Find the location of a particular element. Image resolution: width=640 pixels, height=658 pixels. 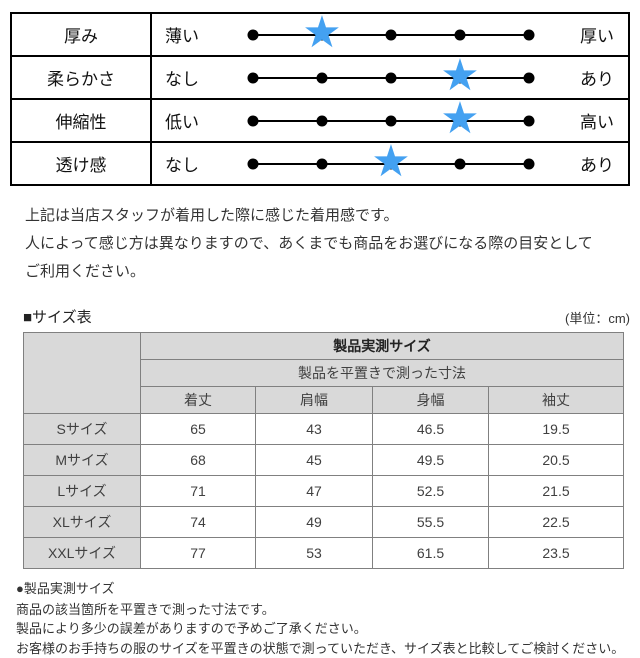

measurement-cell: 65 is located at coordinates (198, 429).